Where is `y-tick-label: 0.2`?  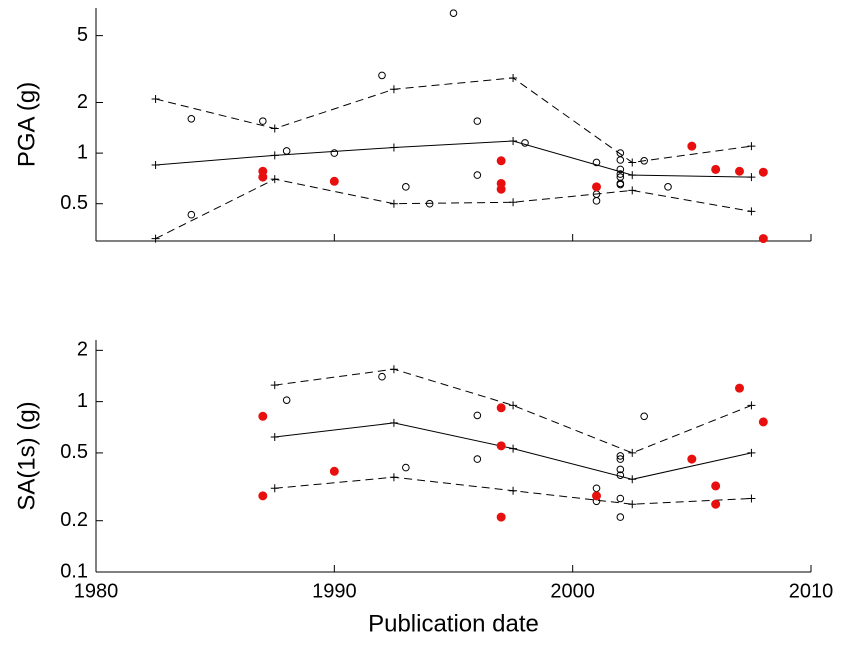
y-tick-label: 0.2 is located at coordinates (74, 520).